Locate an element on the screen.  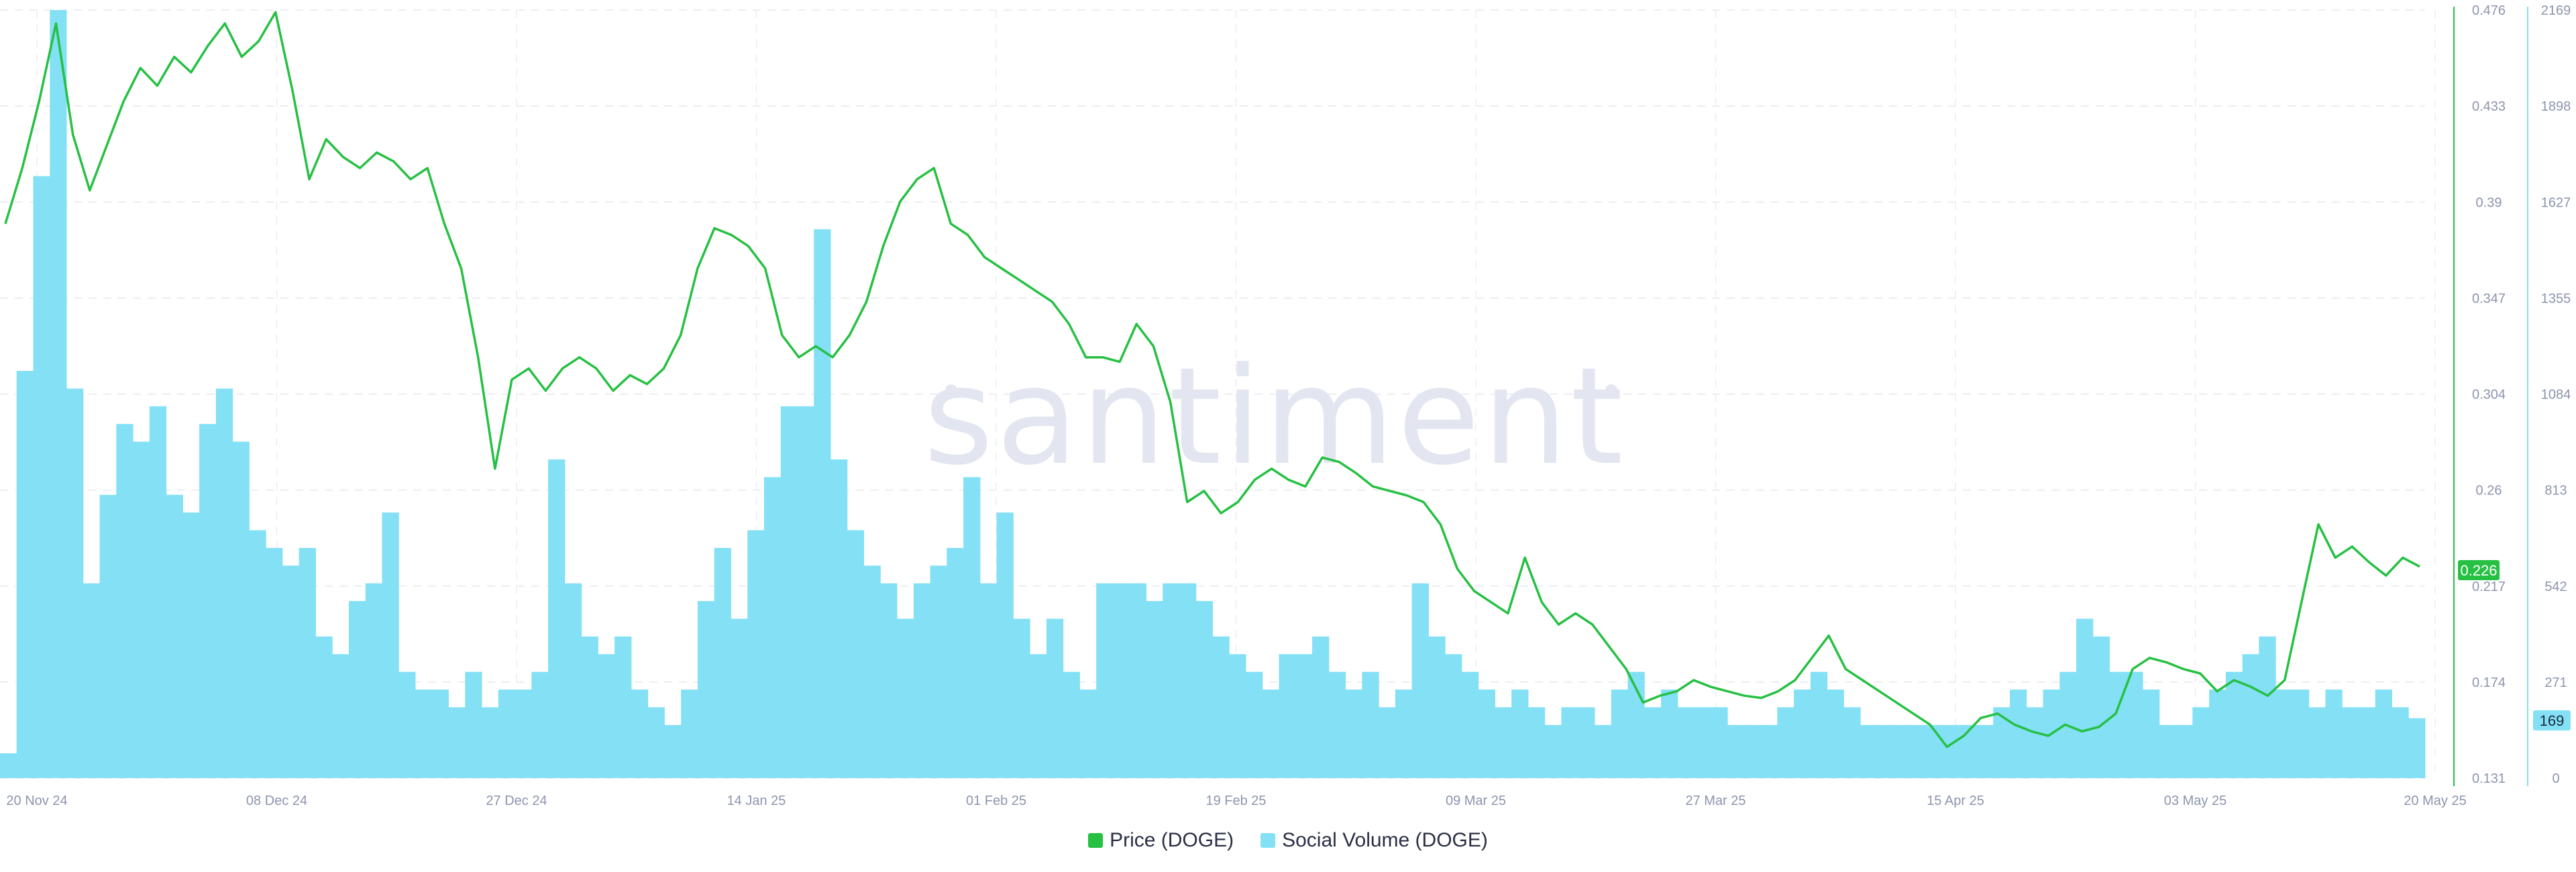
volume-current-value: 169 is located at coordinates (2552, 720).